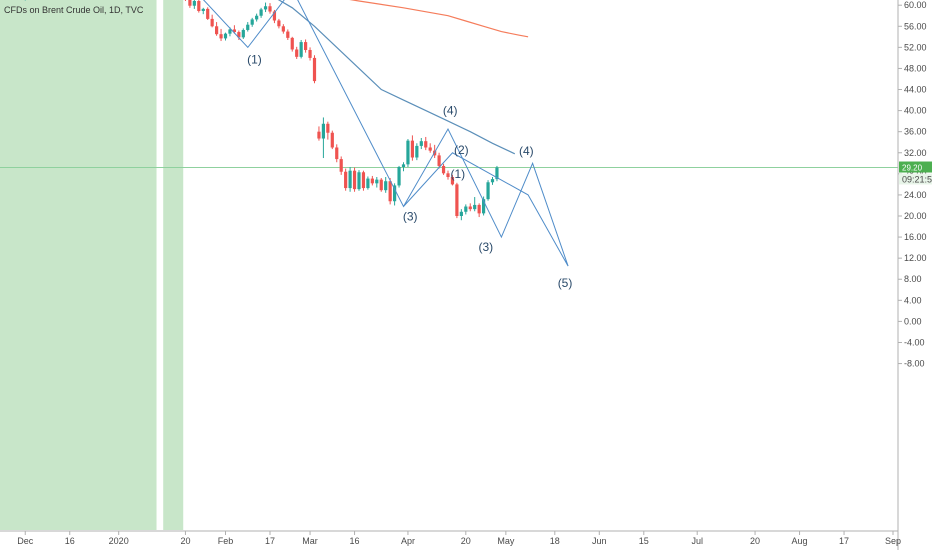 Image resolution: width=932 pixels, height=550 pixels. I want to click on y-tick-label: 36.00, so click(915, 132).